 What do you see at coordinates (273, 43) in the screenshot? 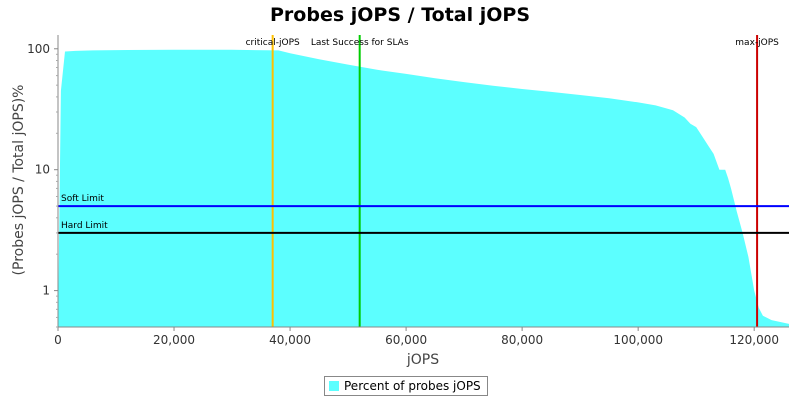
I see `marker-label-0: critical-jOPS` at bounding box center [273, 43].